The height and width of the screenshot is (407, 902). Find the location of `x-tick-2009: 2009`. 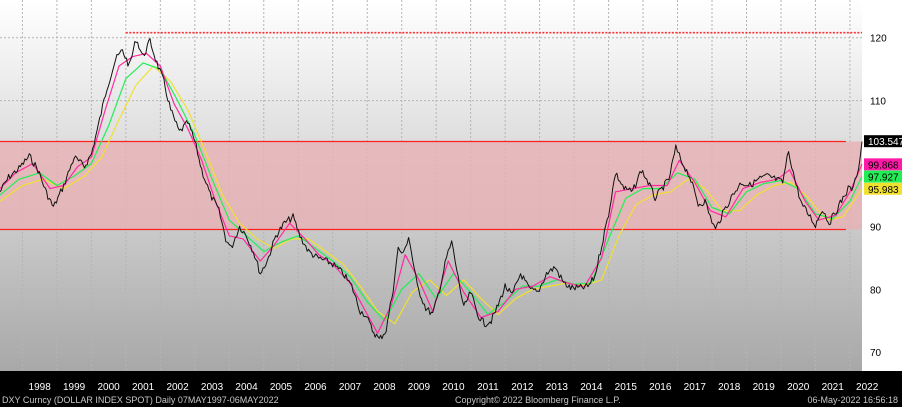

x-tick-2009: 2009 is located at coordinates (419, 387).